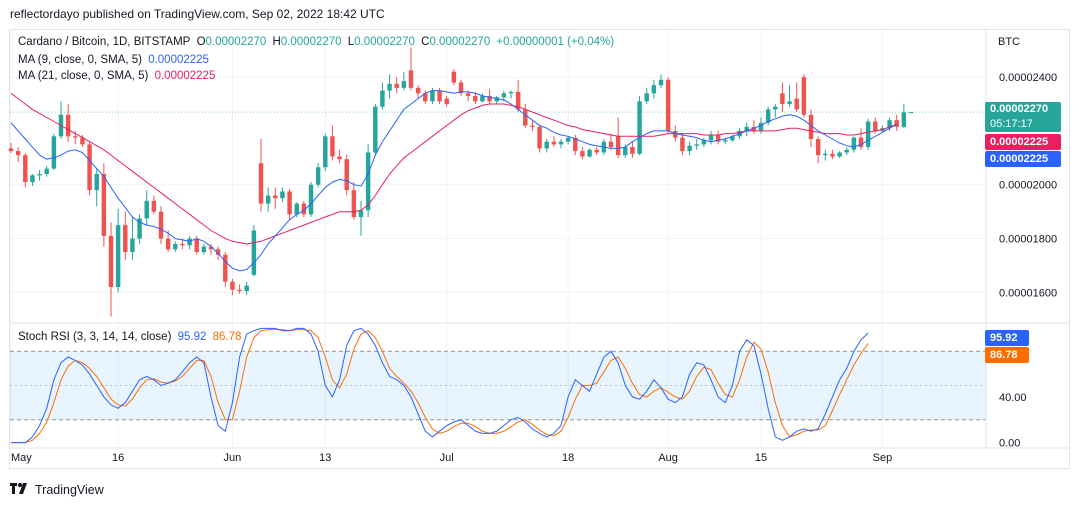 The image size is (1079, 506). I want to click on ma9-legend-label: MA (9, close, 0, SMA, 5), so click(80, 60).